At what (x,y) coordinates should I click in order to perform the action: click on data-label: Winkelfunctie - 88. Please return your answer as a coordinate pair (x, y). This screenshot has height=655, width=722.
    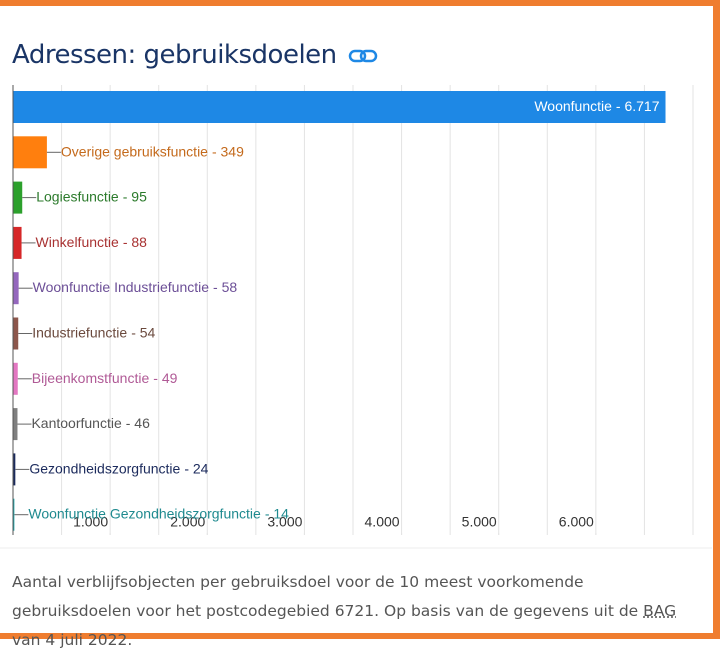
    Looking at the image, I should click on (92, 242).